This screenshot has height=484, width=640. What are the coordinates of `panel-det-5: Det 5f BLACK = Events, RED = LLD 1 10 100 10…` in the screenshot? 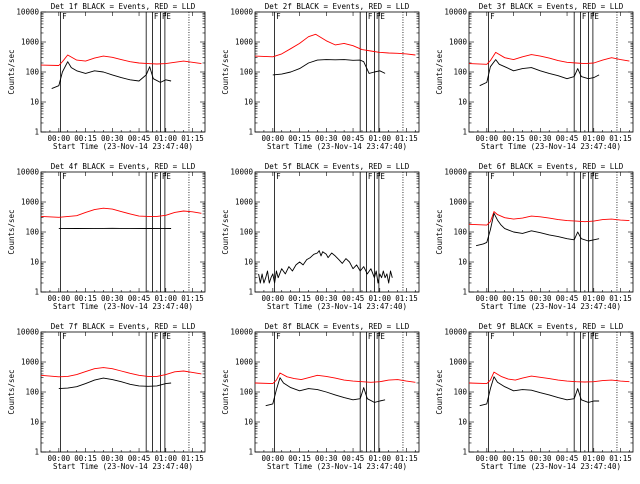 It's located at (320, 236).